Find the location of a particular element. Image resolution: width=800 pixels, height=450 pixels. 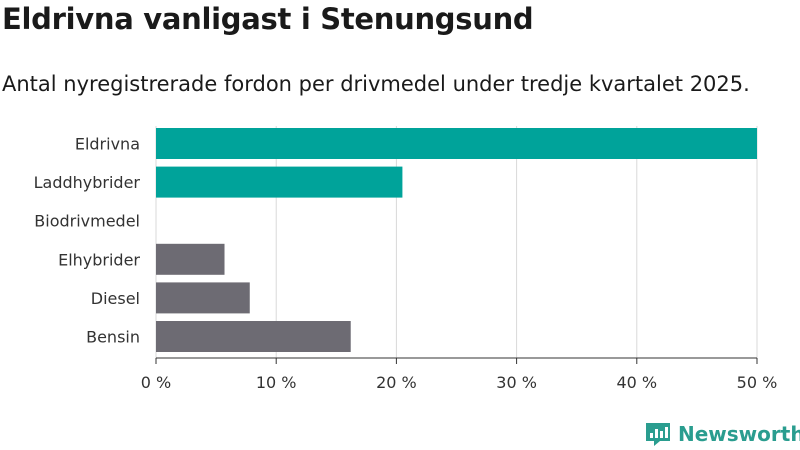

bar-diesel is located at coordinates (203, 298).